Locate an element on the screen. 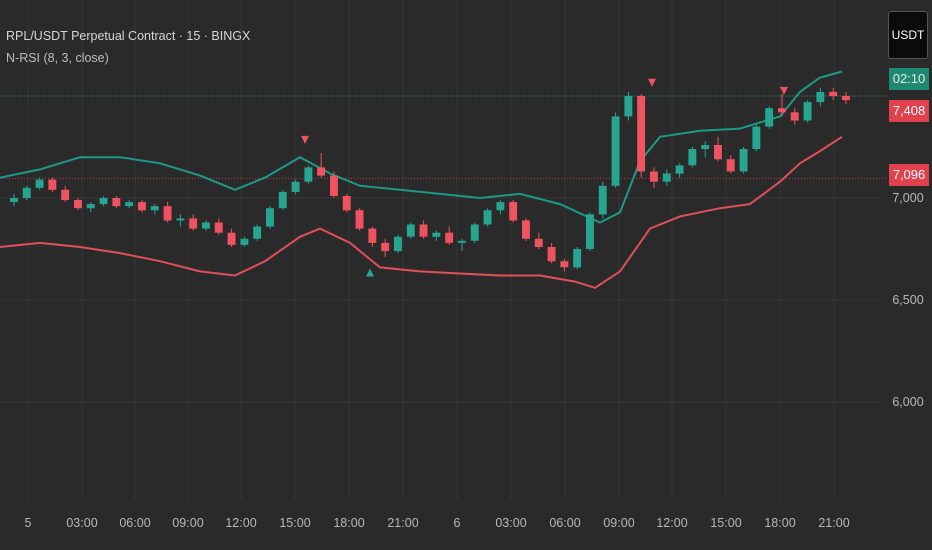  indicator-title: N-RSI (8, 3, close) is located at coordinates (57, 58).